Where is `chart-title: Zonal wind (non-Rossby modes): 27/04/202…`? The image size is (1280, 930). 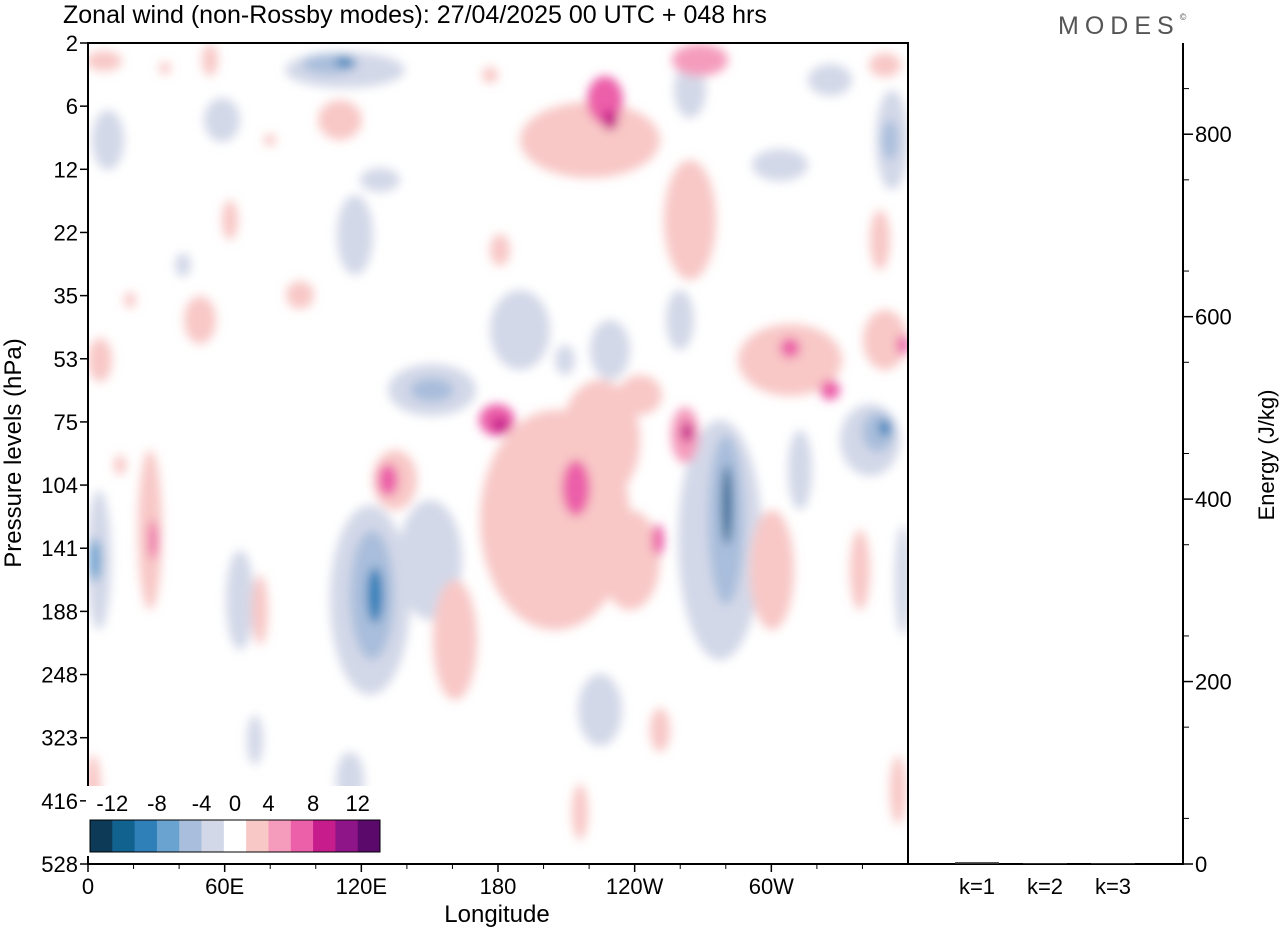
chart-title: Zonal wind (non-Rossby modes): 27/04/202… is located at coordinates (415, 15).